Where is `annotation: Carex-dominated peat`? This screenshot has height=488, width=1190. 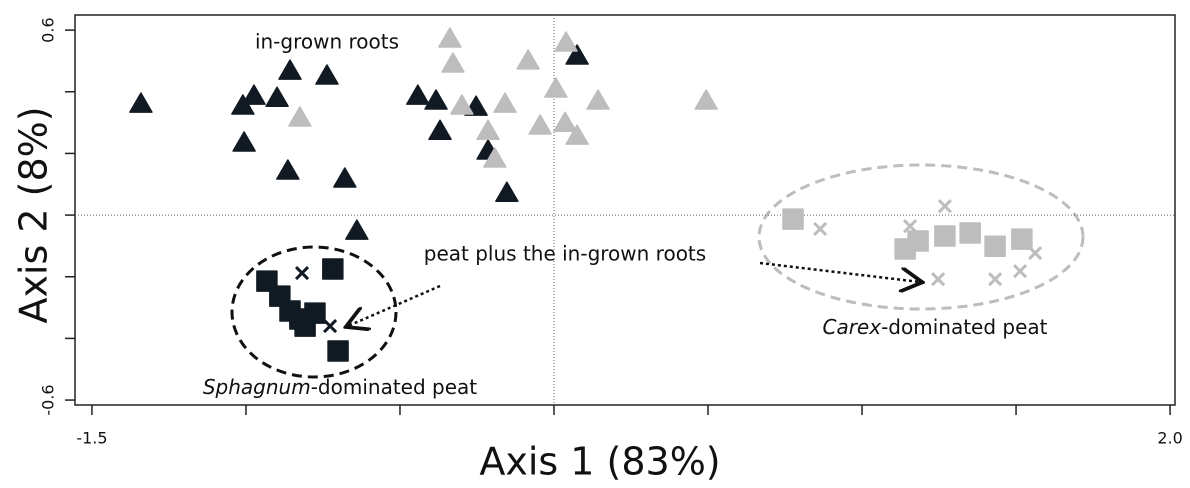
annotation: Carex-dominated peat is located at coordinates (934, 327).